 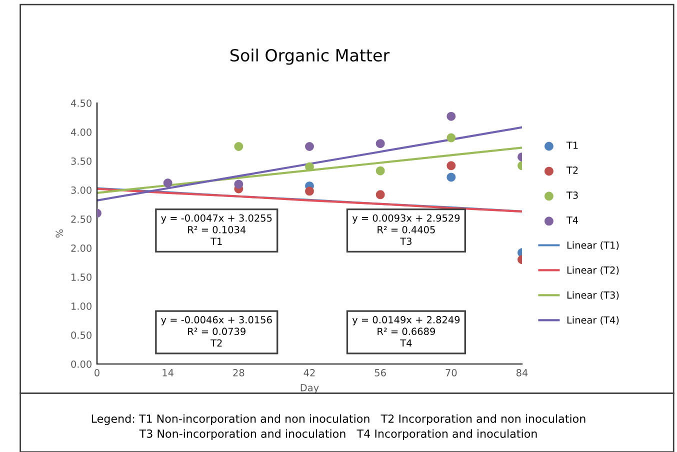 What do you see at coordinates (572, 220) in the screenshot?
I see `legend-label: T4` at bounding box center [572, 220].